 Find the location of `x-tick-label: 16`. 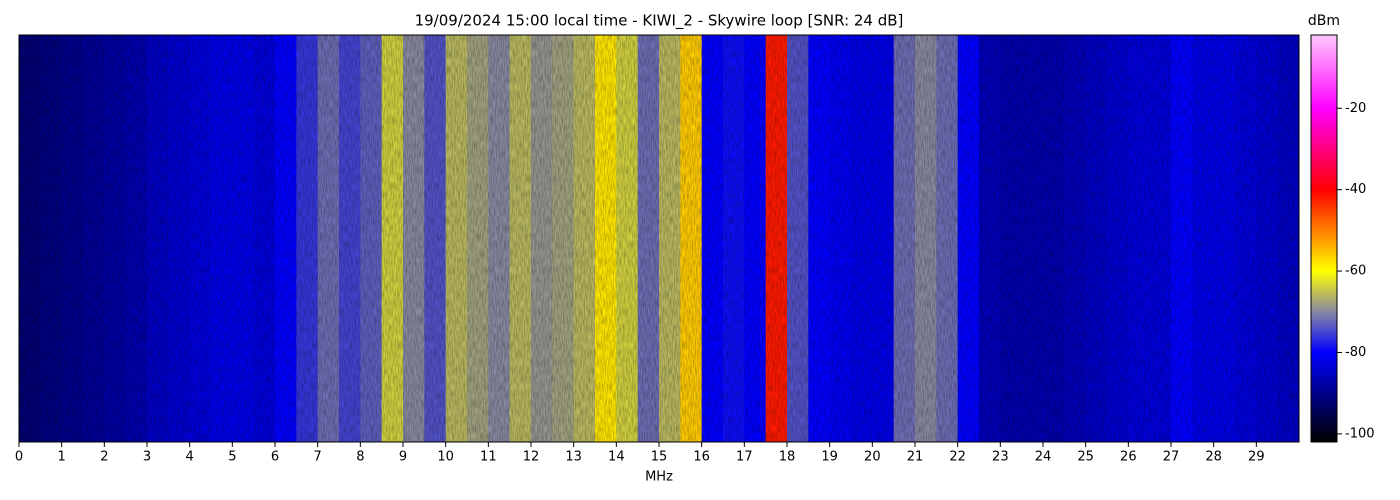

x-tick-label: 16 is located at coordinates (701, 457).